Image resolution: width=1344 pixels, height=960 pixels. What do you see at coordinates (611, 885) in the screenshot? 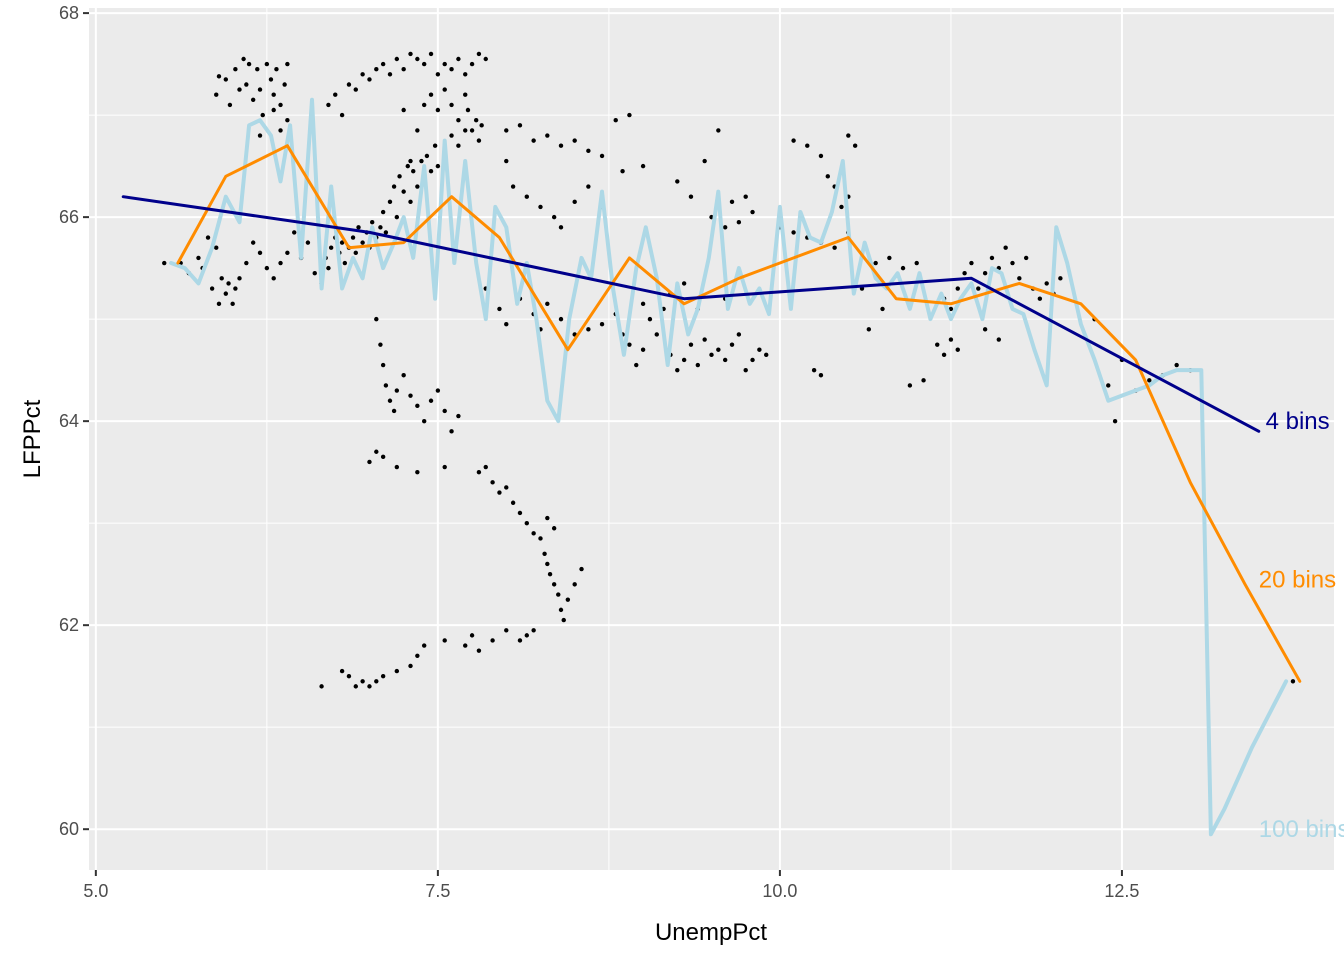
I see `x-axis-ticks: 5.0 7.5 10.0 12.5` at bounding box center [611, 885].